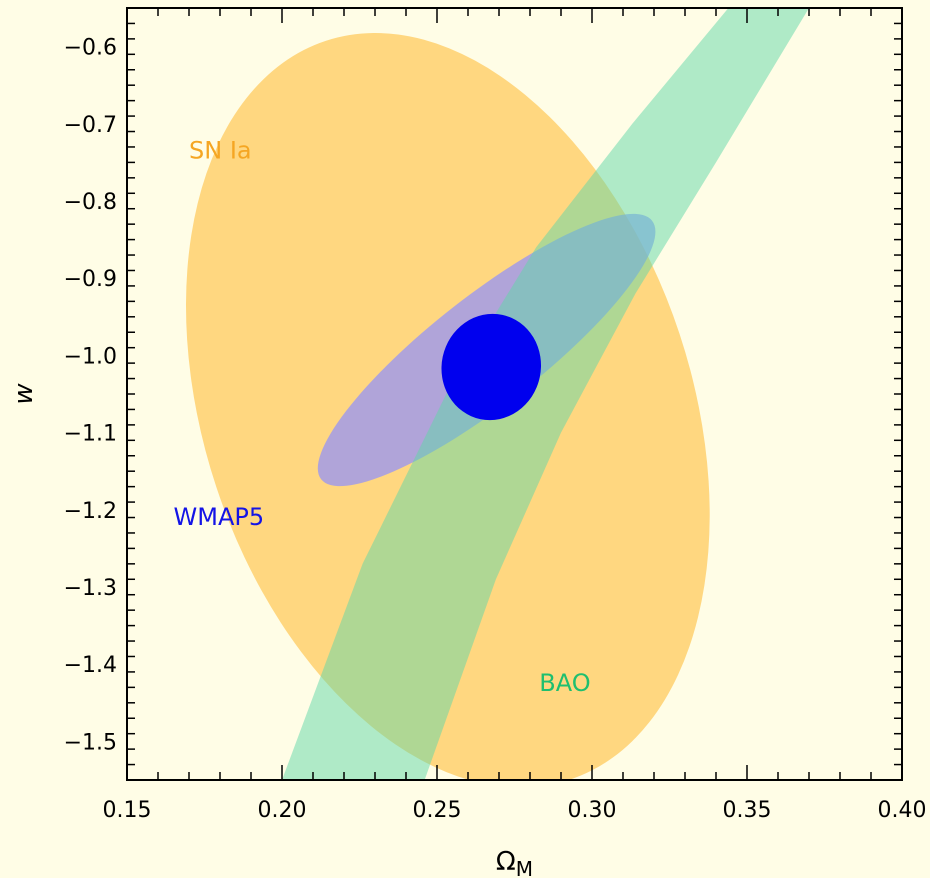 This screenshot has width=930, height=878. What do you see at coordinates (90, 202) in the screenshot?
I see `y-tick-label: −0.8` at bounding box center [90, 202].